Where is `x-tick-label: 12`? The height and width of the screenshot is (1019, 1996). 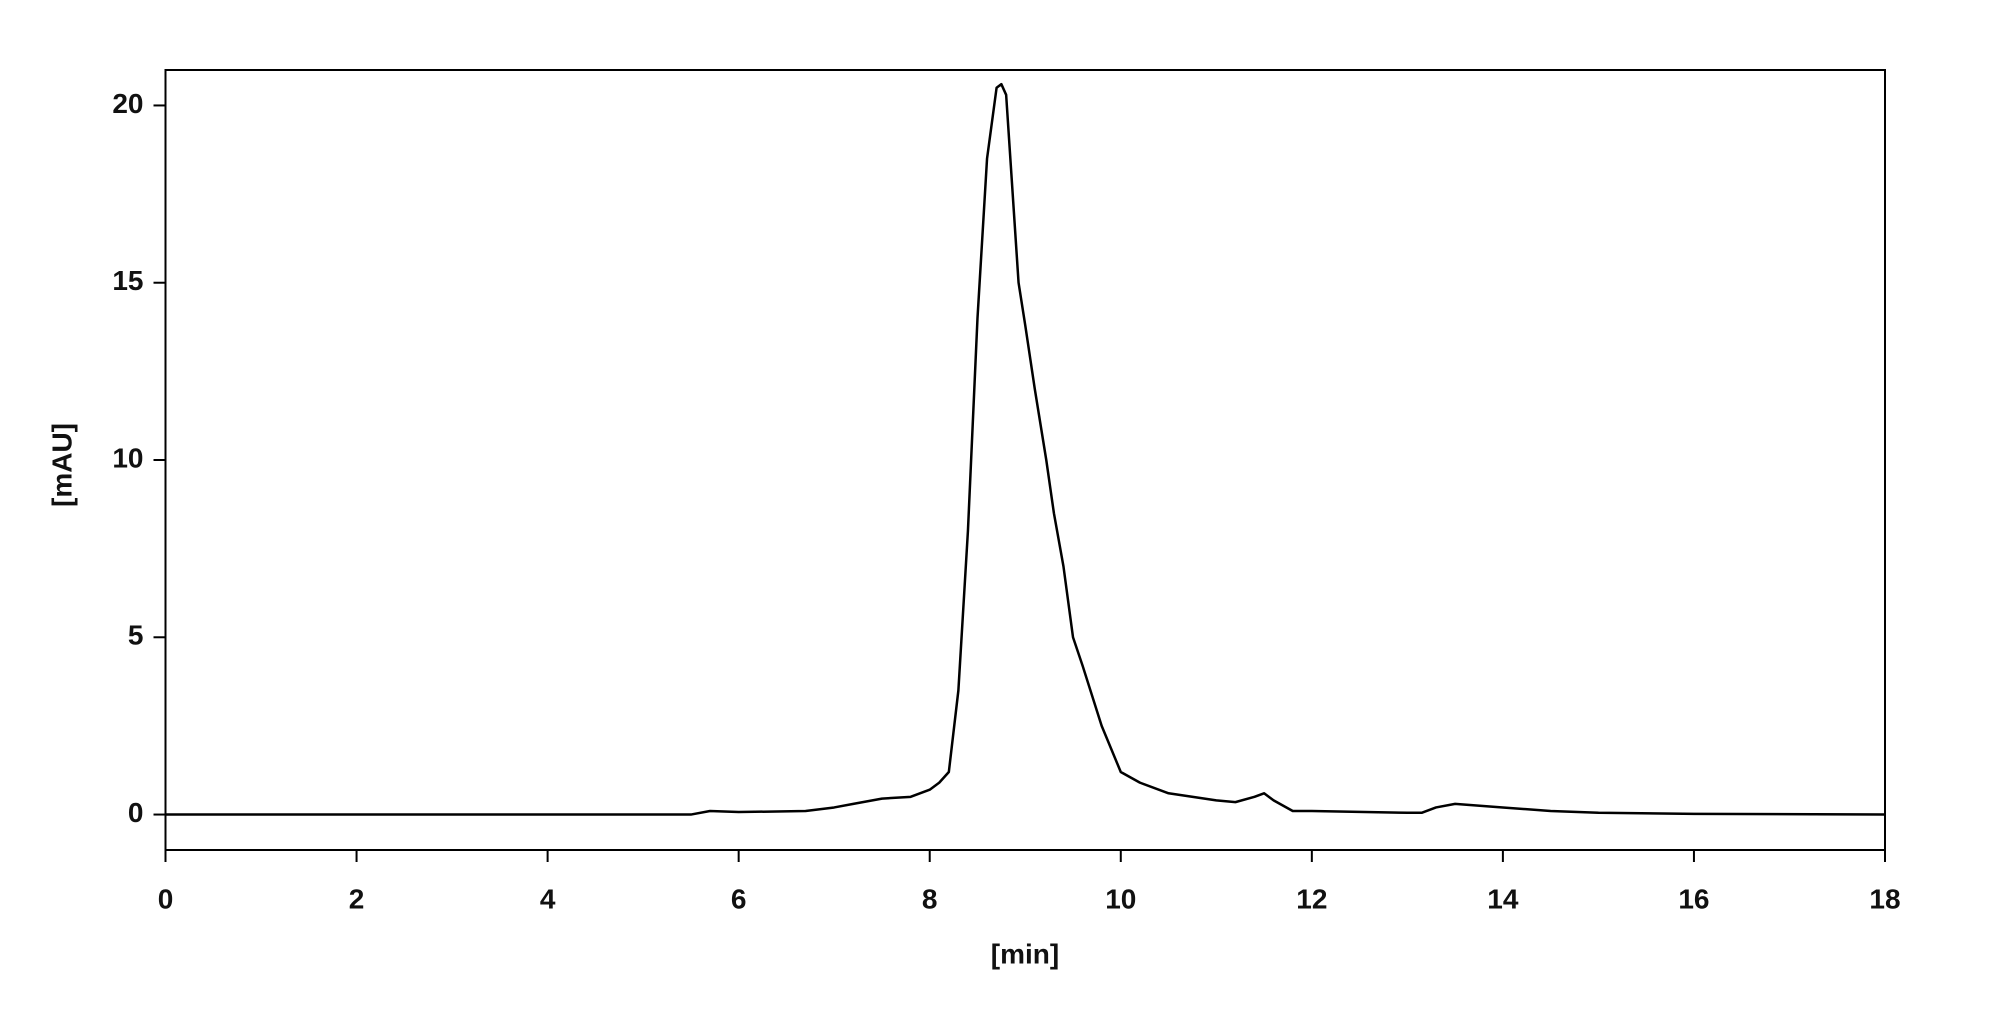
x-tick-label: 12 is located at coordinates (1311, 898).